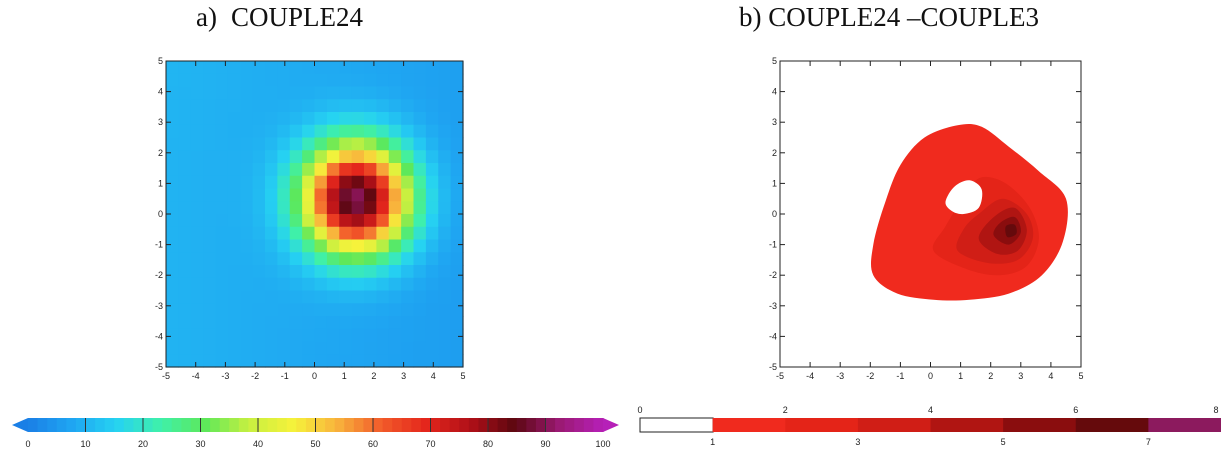 This screenshot has width=1221, height=457. Describe the element at coordinates (774, 183) in the screenshot. I see `panel-b-ytick-label: 1` at that location.